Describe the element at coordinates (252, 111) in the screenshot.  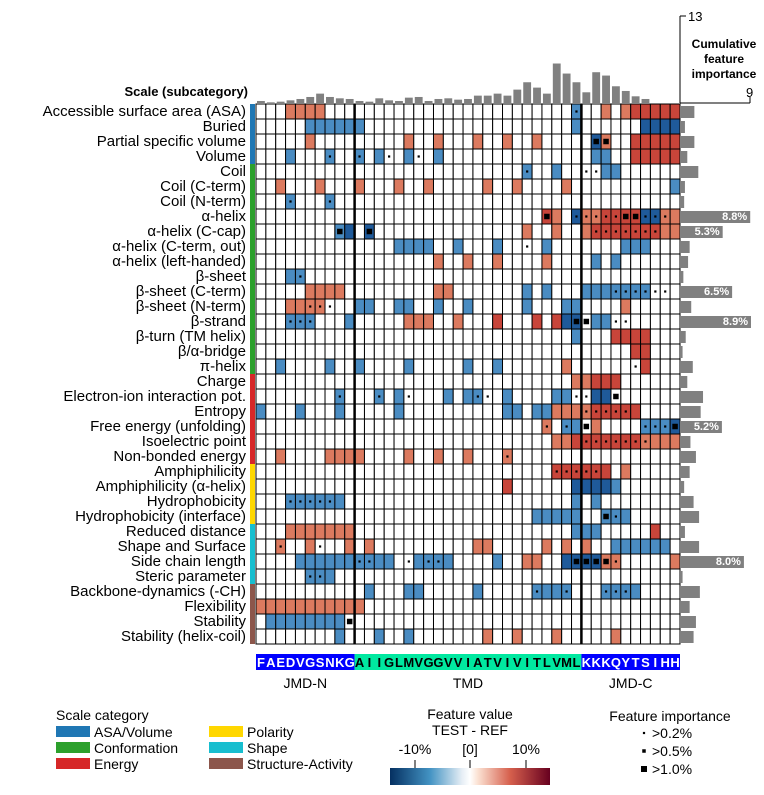
I see `category-strip-segment` at that location.